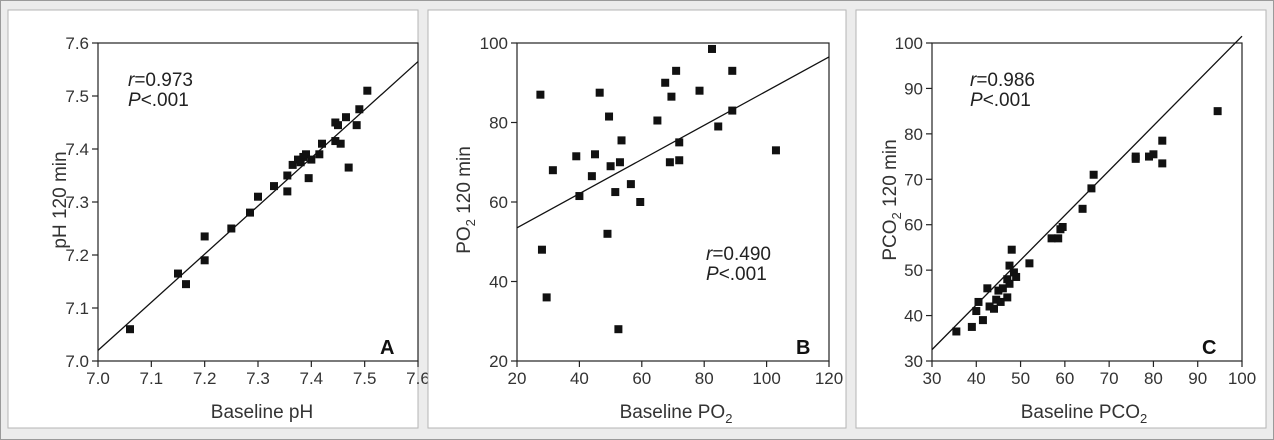 This screenshot has width=1274, height=440. I want to click on panel-c-x-tick-label: 100, so click(1242, 378).